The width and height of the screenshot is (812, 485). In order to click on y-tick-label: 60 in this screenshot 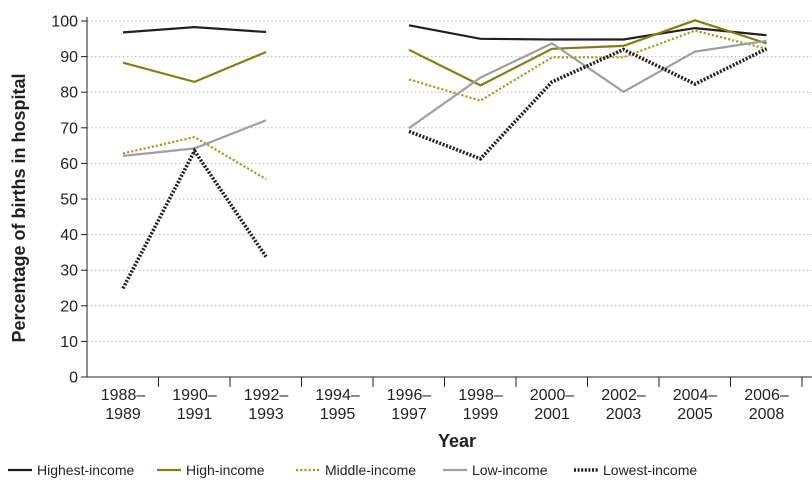, I will do `click(69, 164)`.